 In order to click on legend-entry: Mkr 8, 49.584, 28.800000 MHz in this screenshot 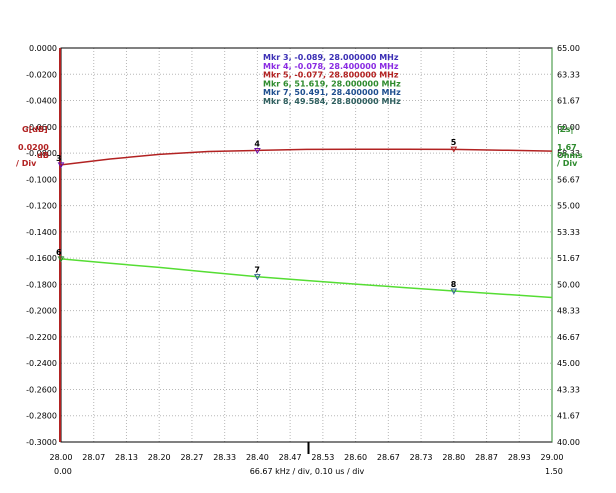, I will do `click(332, 101)`.